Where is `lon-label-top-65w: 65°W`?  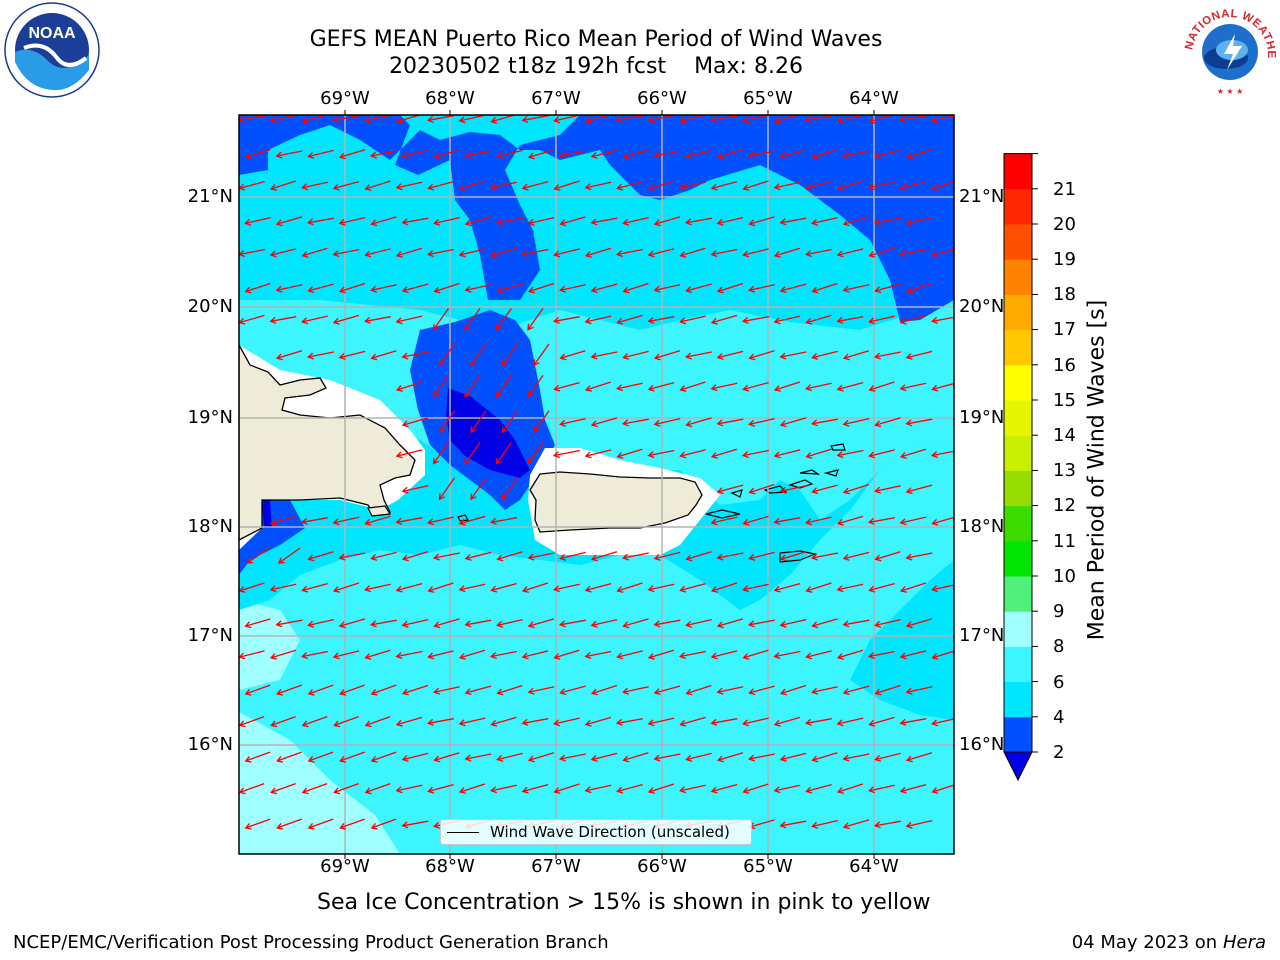
lon-label-top-65w: 65°W is located at coordinates (768, 98).